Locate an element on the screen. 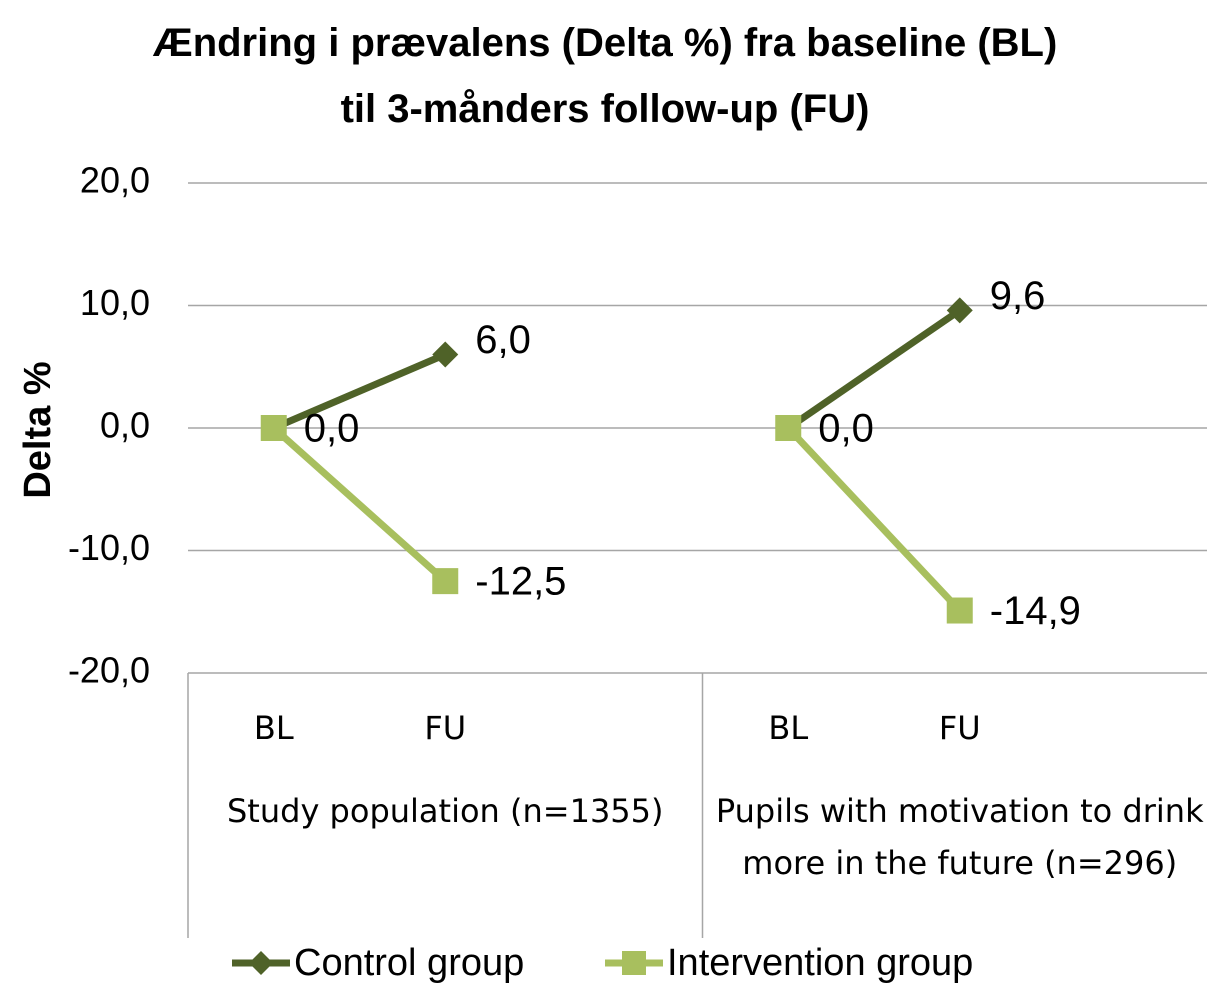  y-tick-label: -10,0 is located at coordinates (109, 547).